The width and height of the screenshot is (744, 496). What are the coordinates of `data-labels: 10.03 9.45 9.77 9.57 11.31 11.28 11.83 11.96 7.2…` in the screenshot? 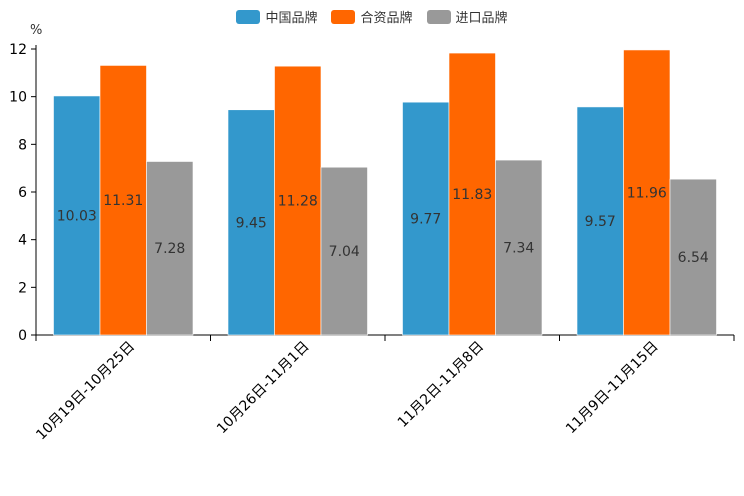 It's located at (383, 225).